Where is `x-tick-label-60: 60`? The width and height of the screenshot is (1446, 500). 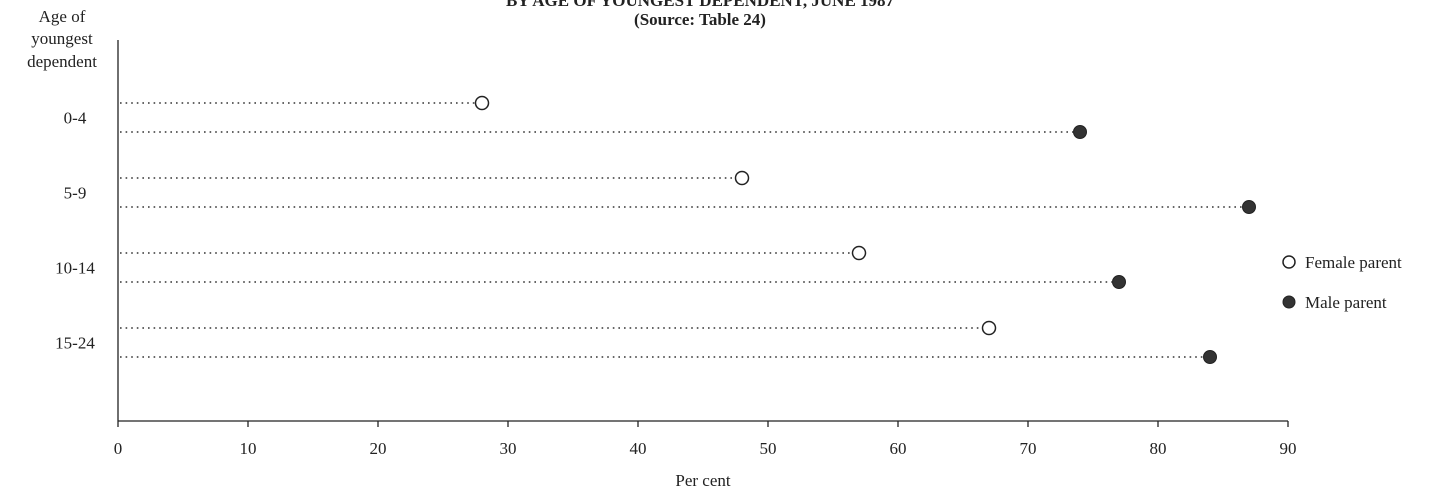 x-tick-label-60: 60 is located at coordinates (898, 448).